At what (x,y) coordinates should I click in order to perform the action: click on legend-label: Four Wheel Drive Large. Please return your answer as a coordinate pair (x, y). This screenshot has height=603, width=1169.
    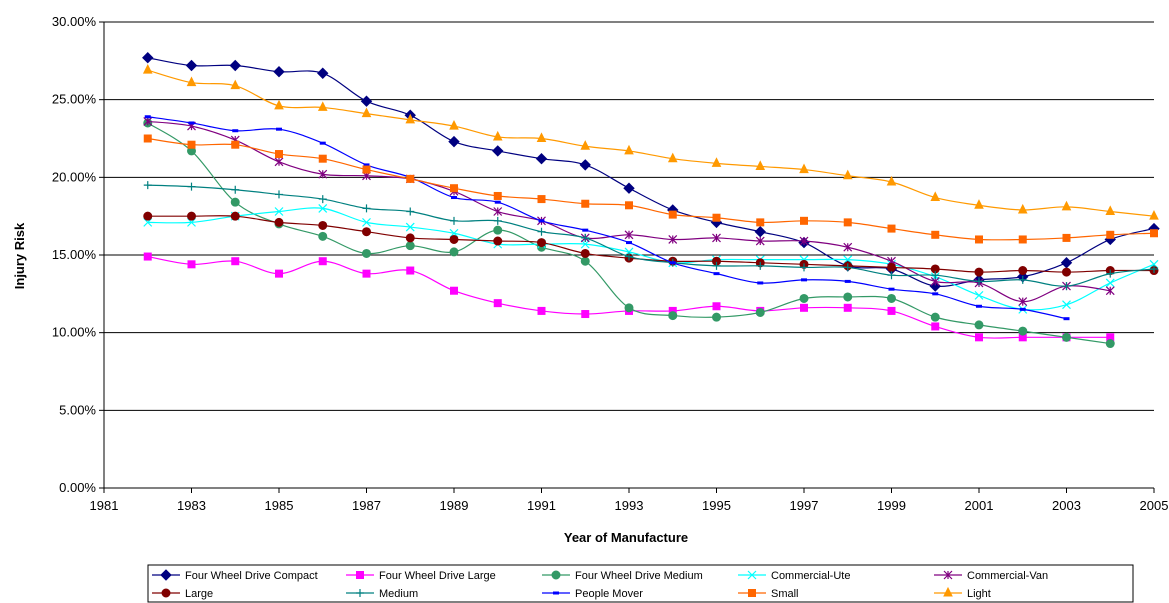
    Looking at the image, I should click on (437, 576).